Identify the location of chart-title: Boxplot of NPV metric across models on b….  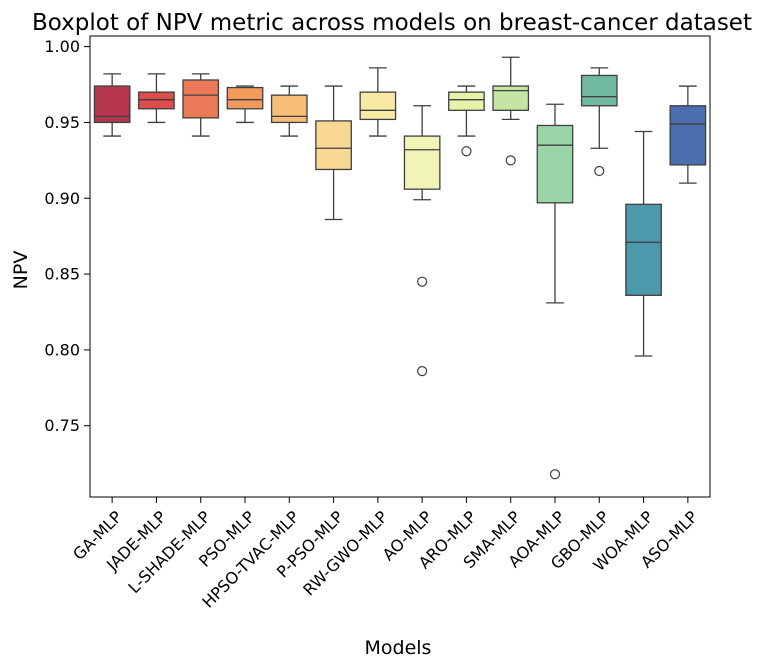
(392, 23).